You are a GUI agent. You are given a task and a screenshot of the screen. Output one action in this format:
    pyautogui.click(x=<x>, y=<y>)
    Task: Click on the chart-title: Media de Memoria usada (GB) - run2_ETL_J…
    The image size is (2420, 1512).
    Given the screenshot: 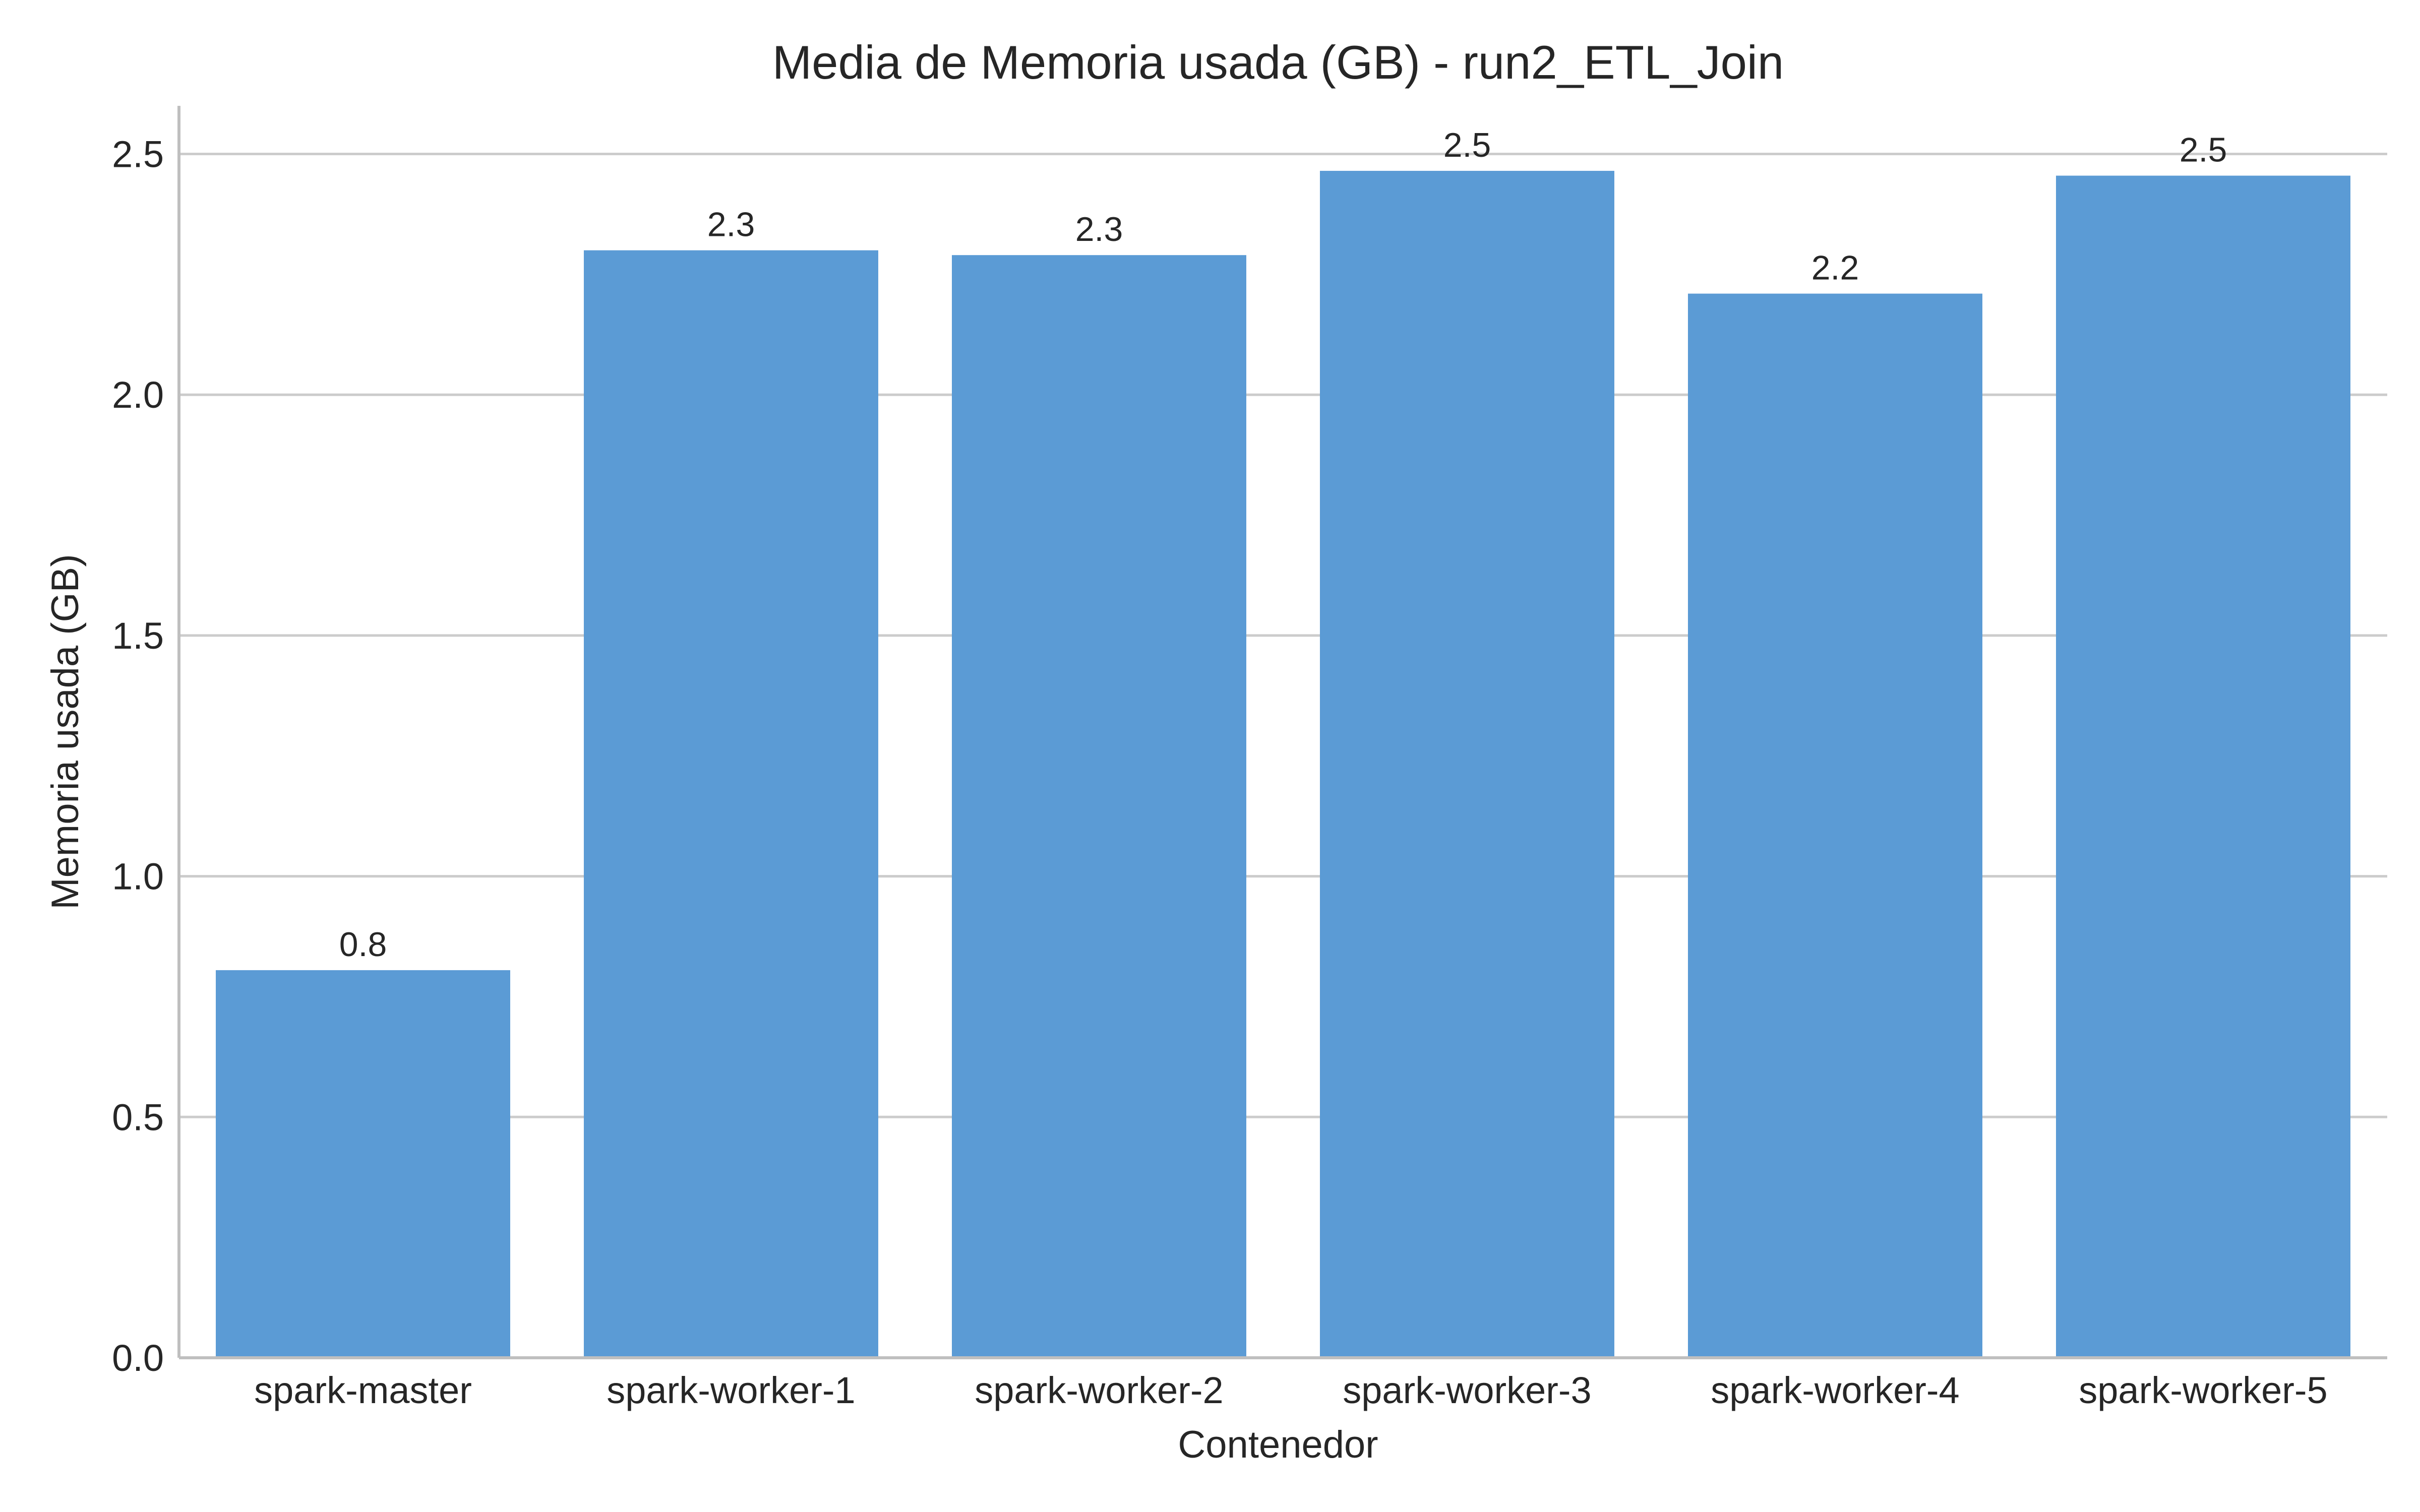 What is the action you would take?
    pyautogui.click(x=1278, y=62)
    